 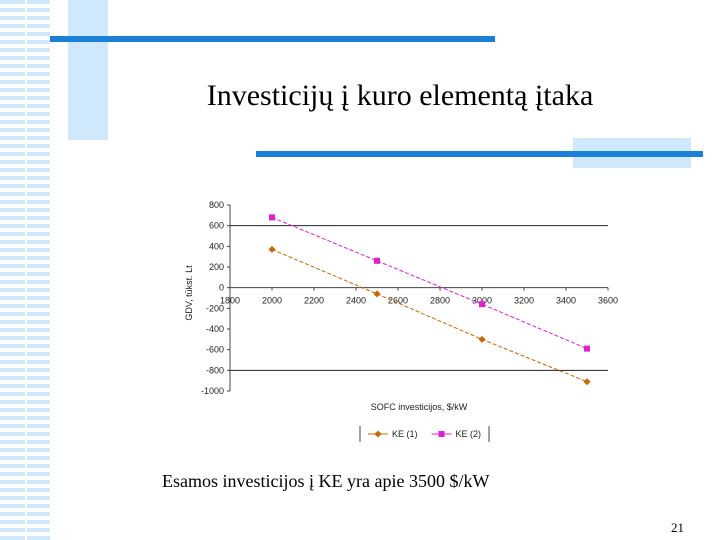 I want to click on x-tick-label: 2800, so click(x=440, y=301).